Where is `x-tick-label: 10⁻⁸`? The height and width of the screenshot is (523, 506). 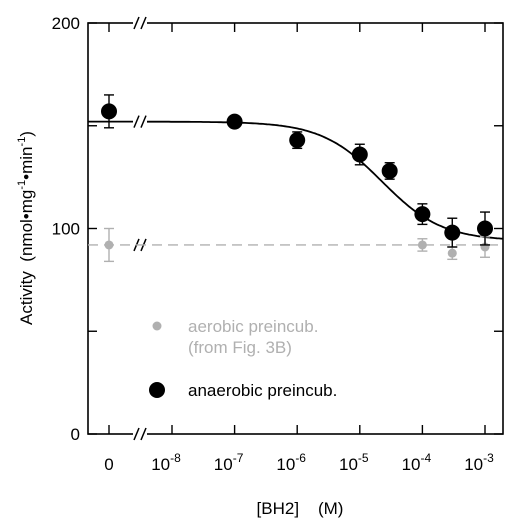
x-tick-label: 10⁻⁸ is located at coordinates (166, 462).